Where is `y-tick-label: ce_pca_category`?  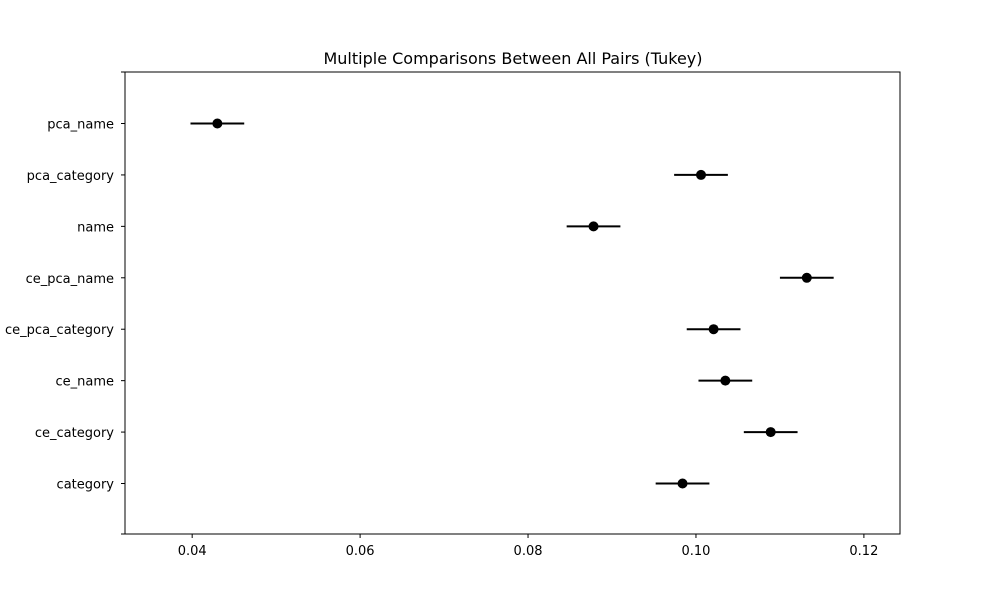 y-tick-label: ce_pca_category is located at coordinates (59, 330).